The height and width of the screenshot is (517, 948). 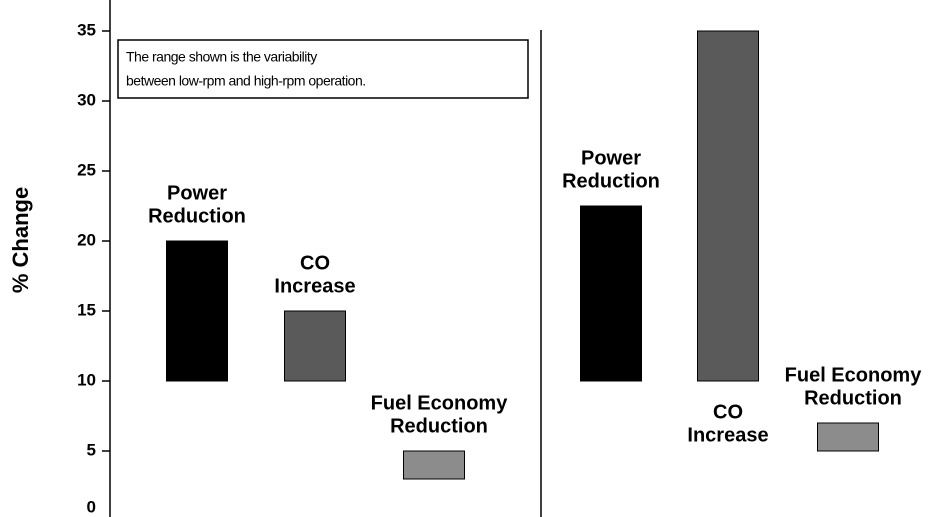 What do you see at coordinates (86, 99) in the screenshot?
I see `y-tick-label: 30` at bounding box center [86, 99].